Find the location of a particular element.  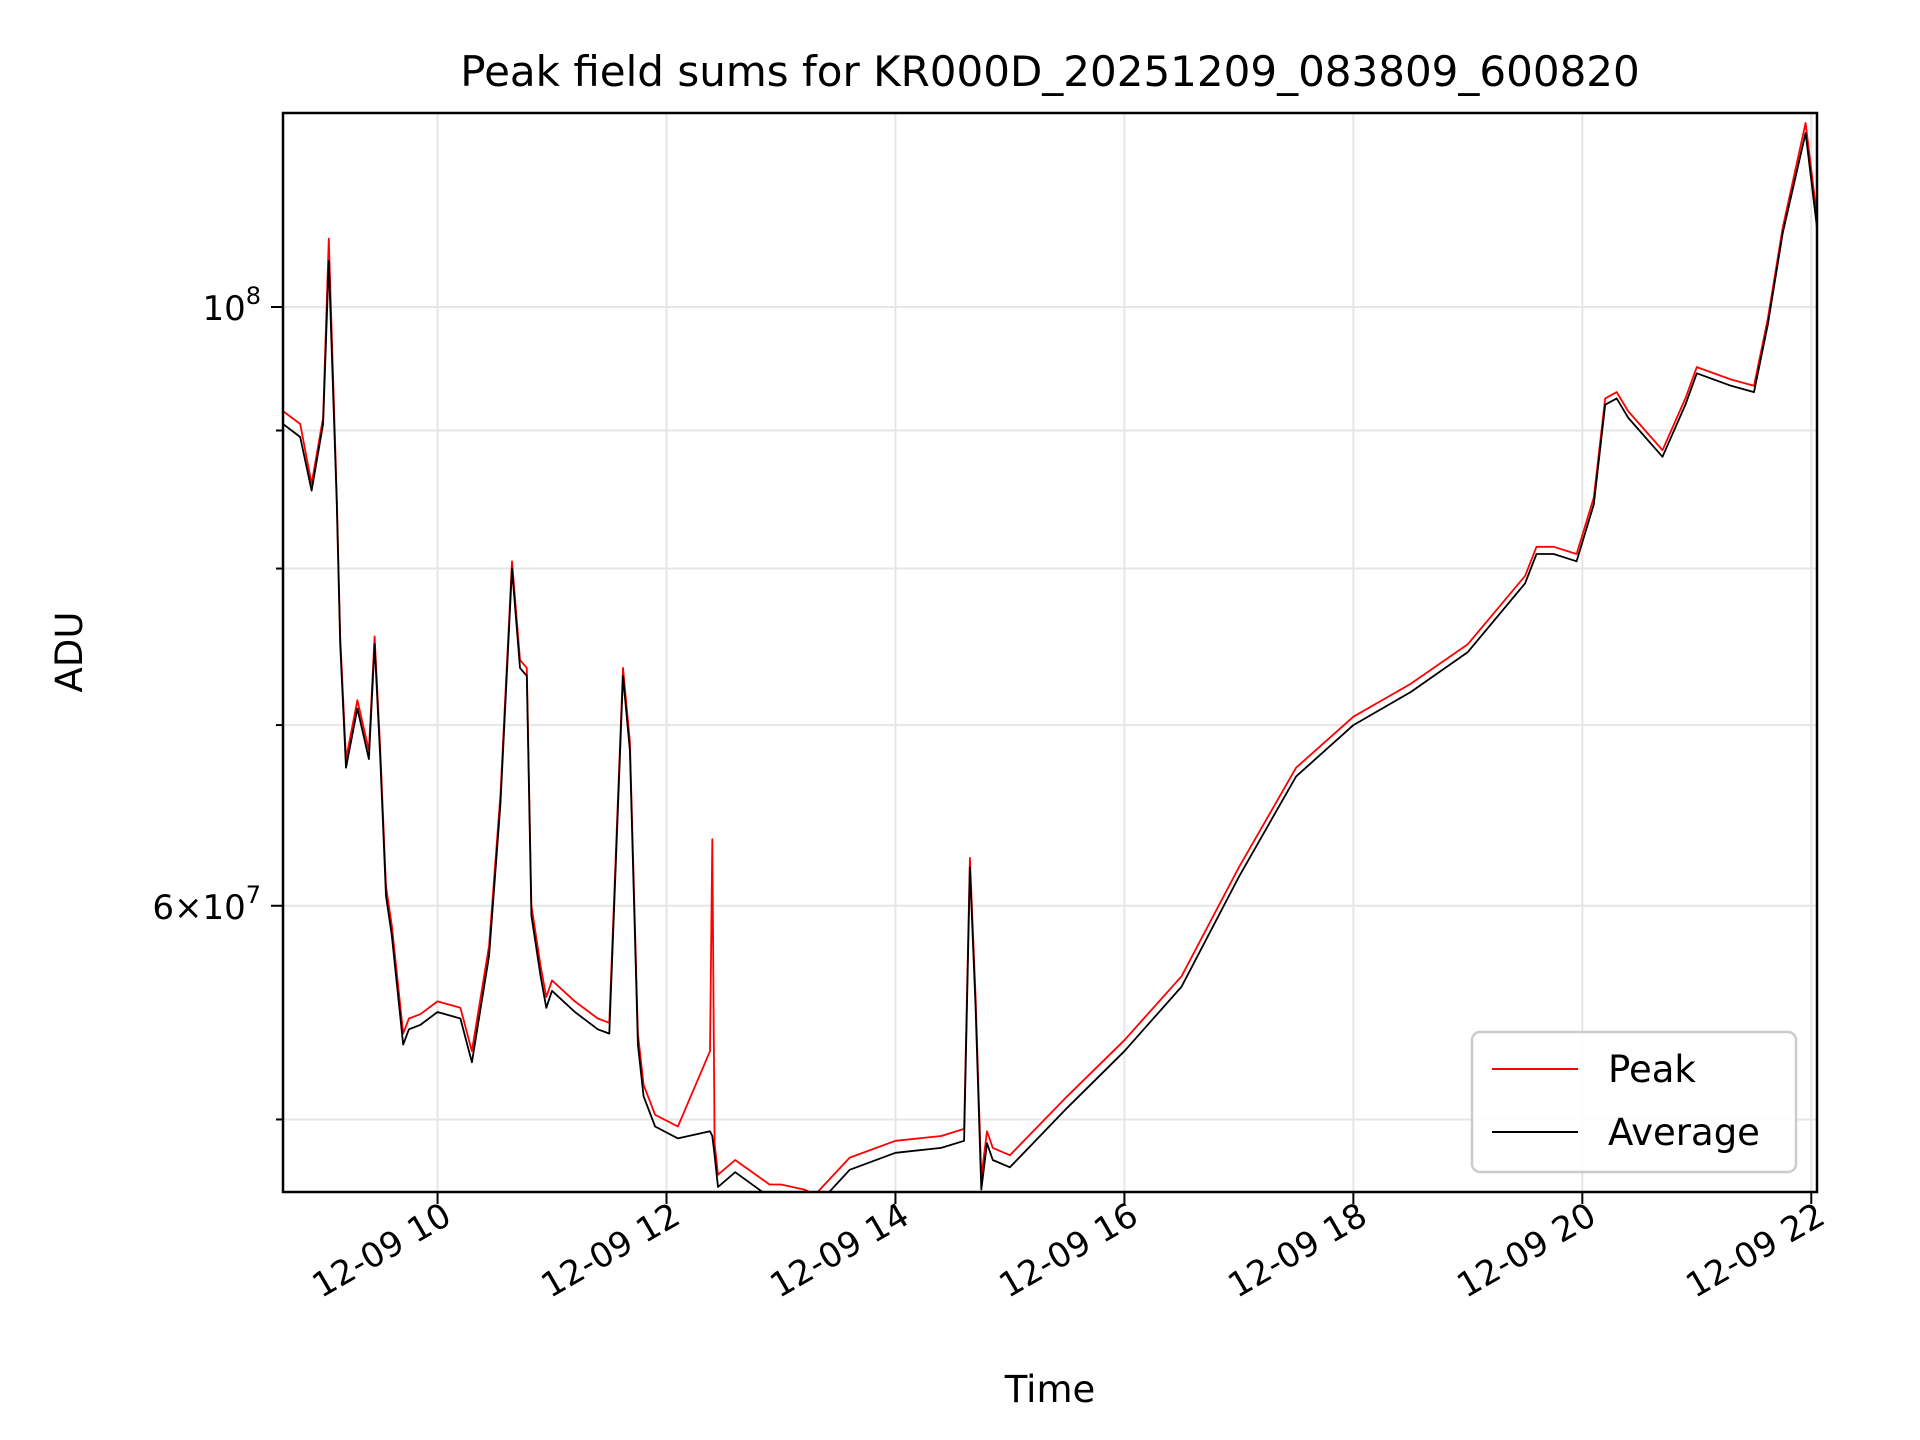

legend-label-peak: Peak is located at coordinates (1652, 1069).